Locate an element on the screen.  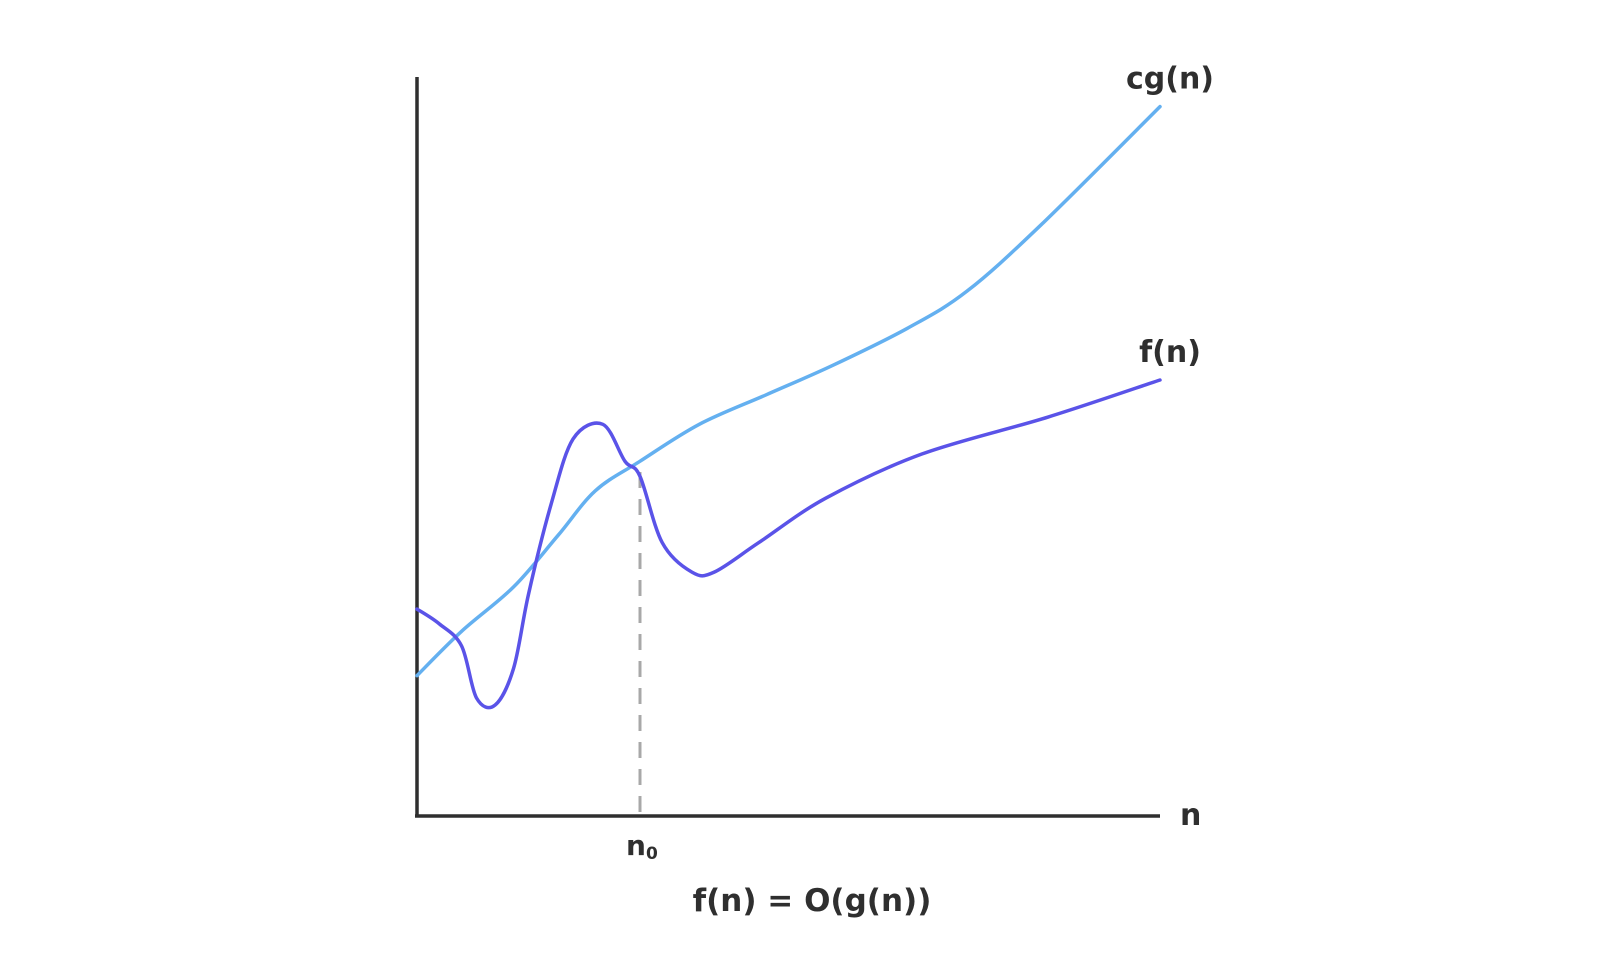
series-label-0: cg(n) is located at coordinates (1170, 79).